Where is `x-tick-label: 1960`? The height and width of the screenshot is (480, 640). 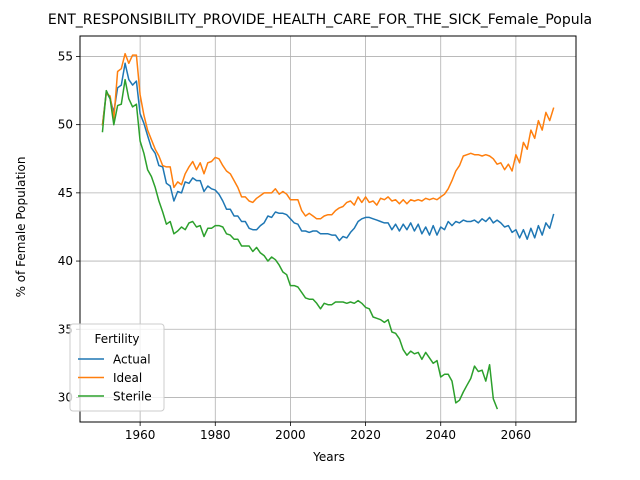 x-tick-label: 1960 is located at coordinates (140, 435).